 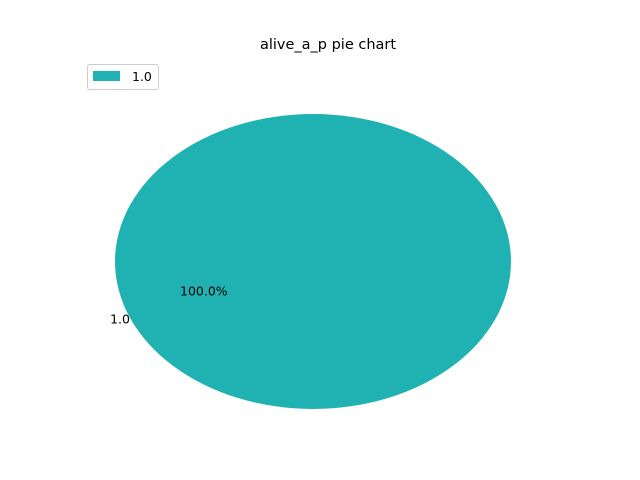 What do you see at coordinates (120, 318) in the screenshot?
I see `pie-category-label: 1.0` at bounding box center [120, 318].